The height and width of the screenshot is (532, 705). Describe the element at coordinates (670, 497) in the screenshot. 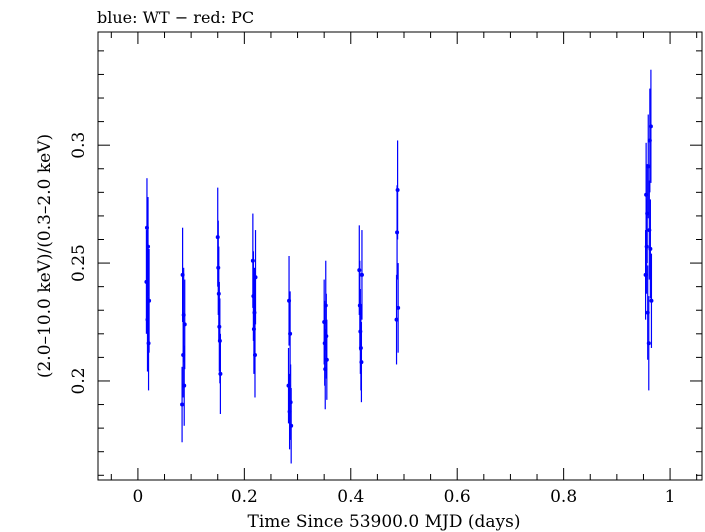

I see `x-tick-label: 1` at that location.